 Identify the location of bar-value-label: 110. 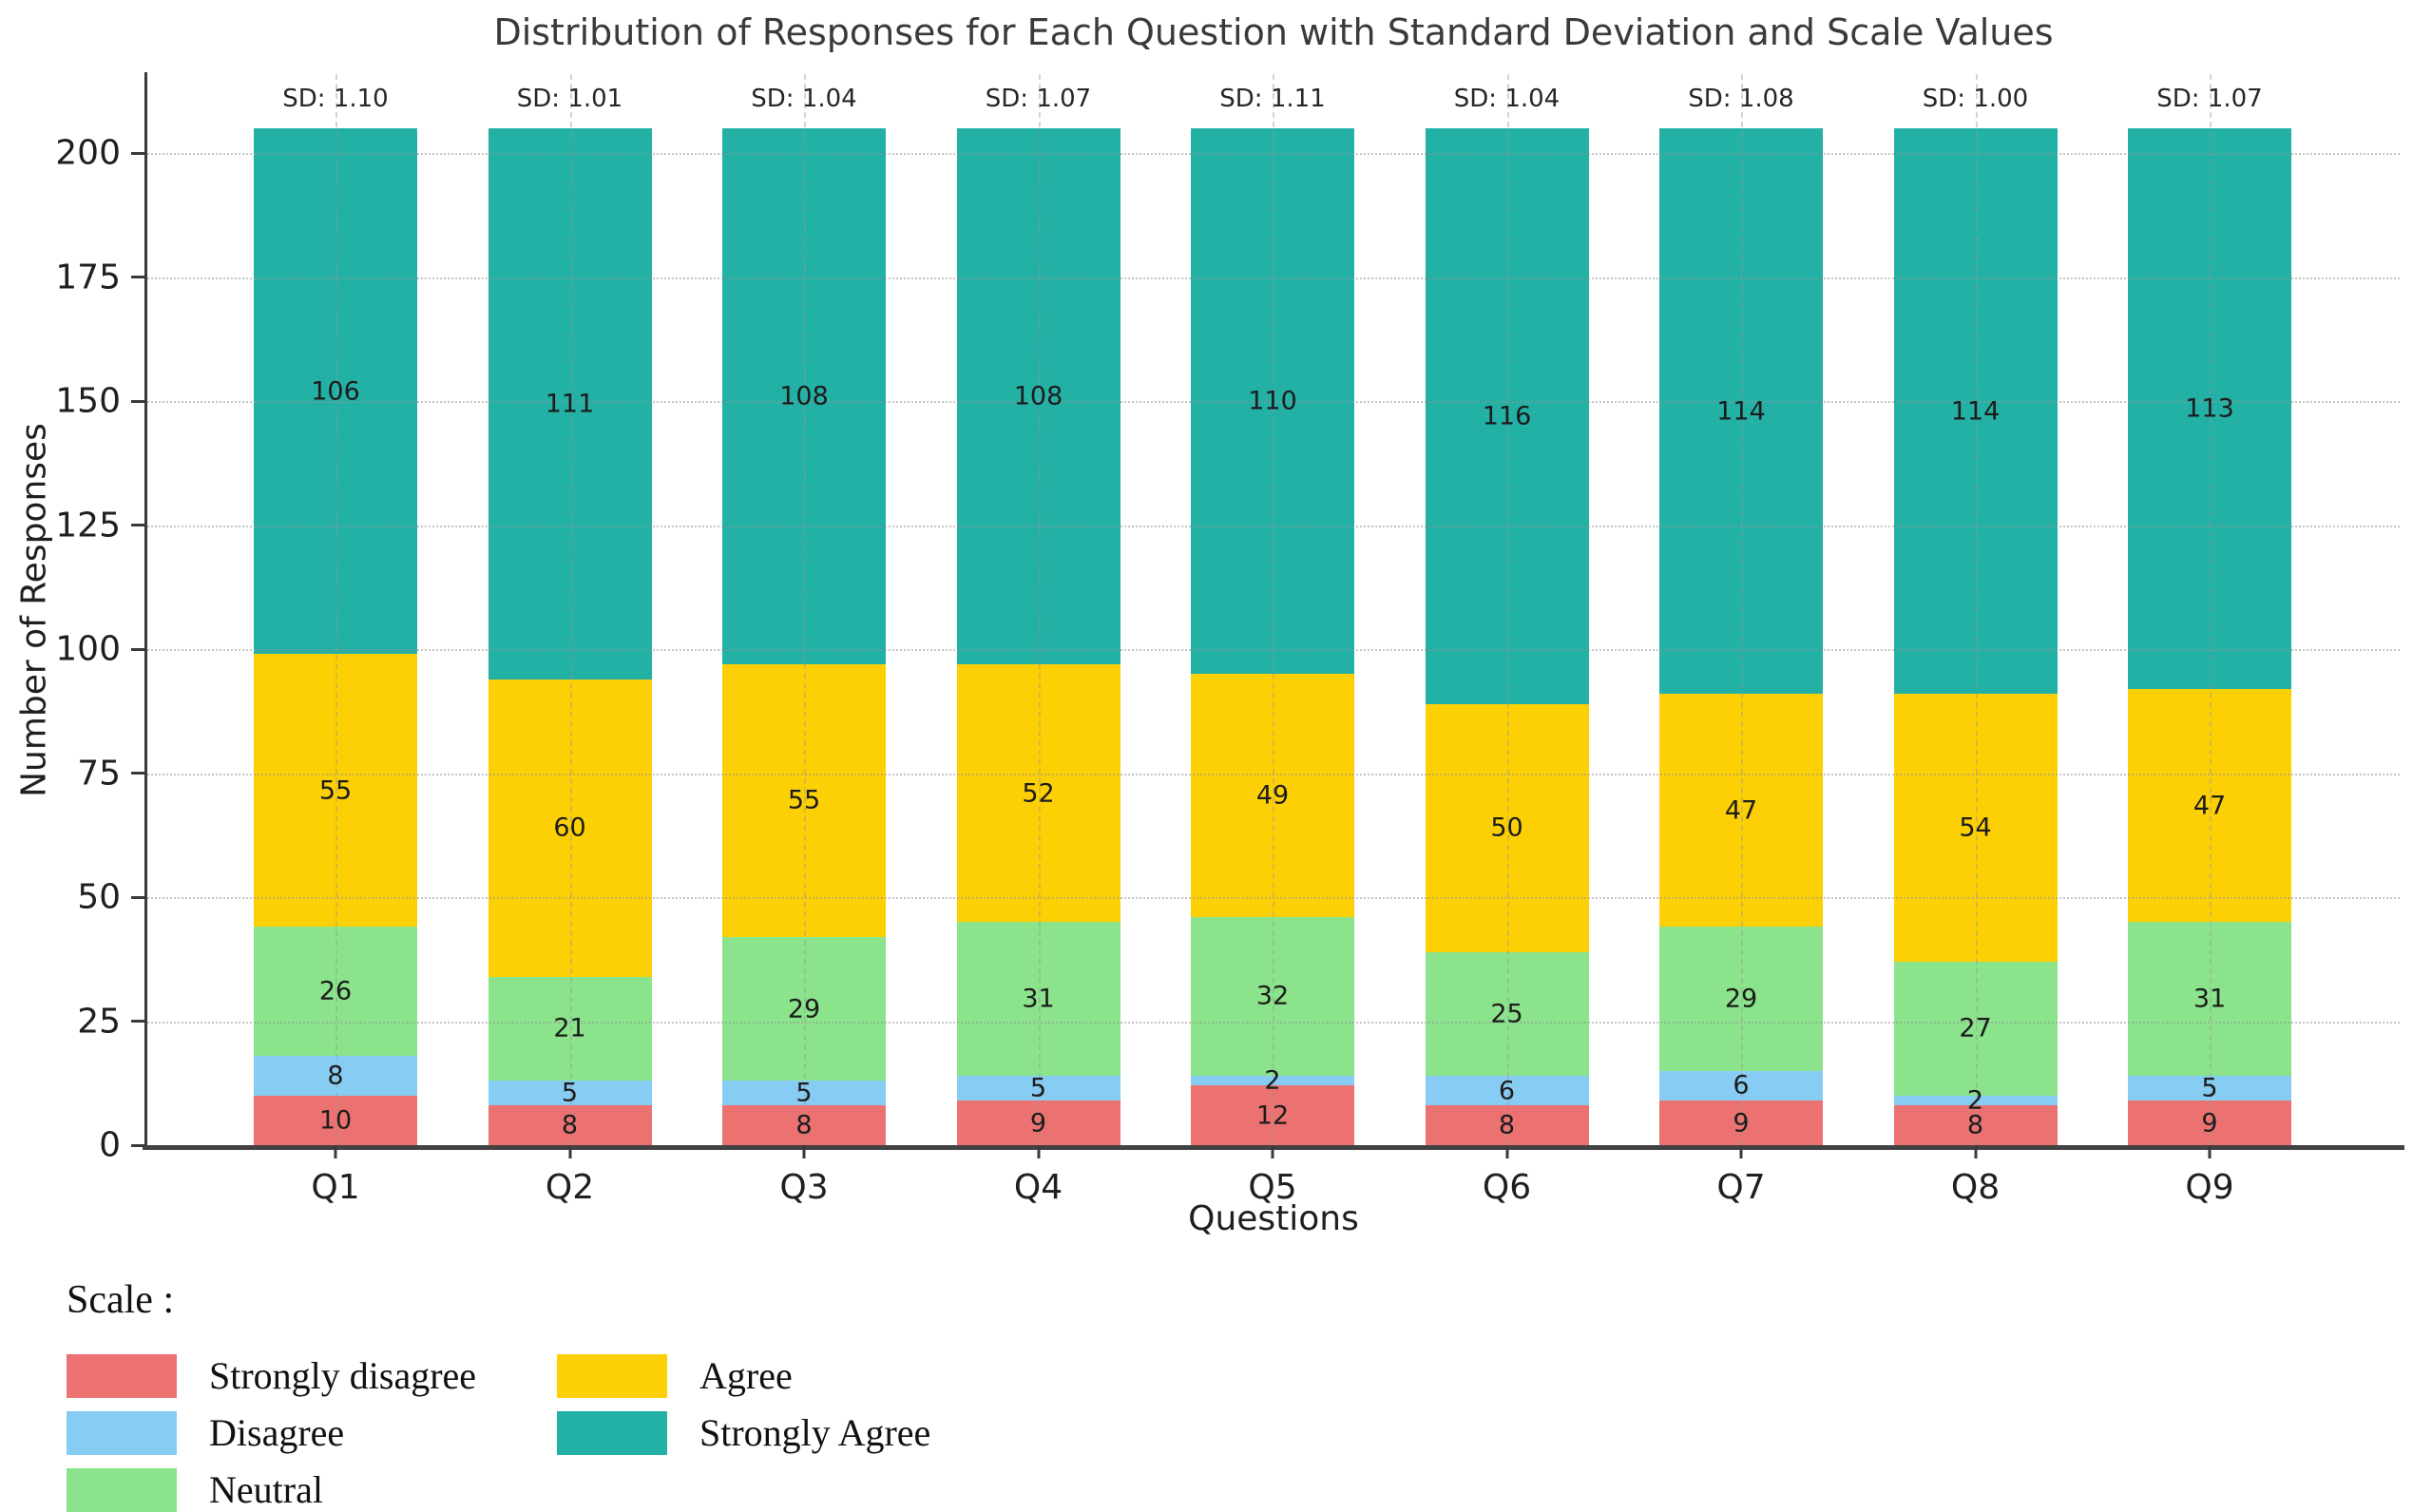
(1272, 401).